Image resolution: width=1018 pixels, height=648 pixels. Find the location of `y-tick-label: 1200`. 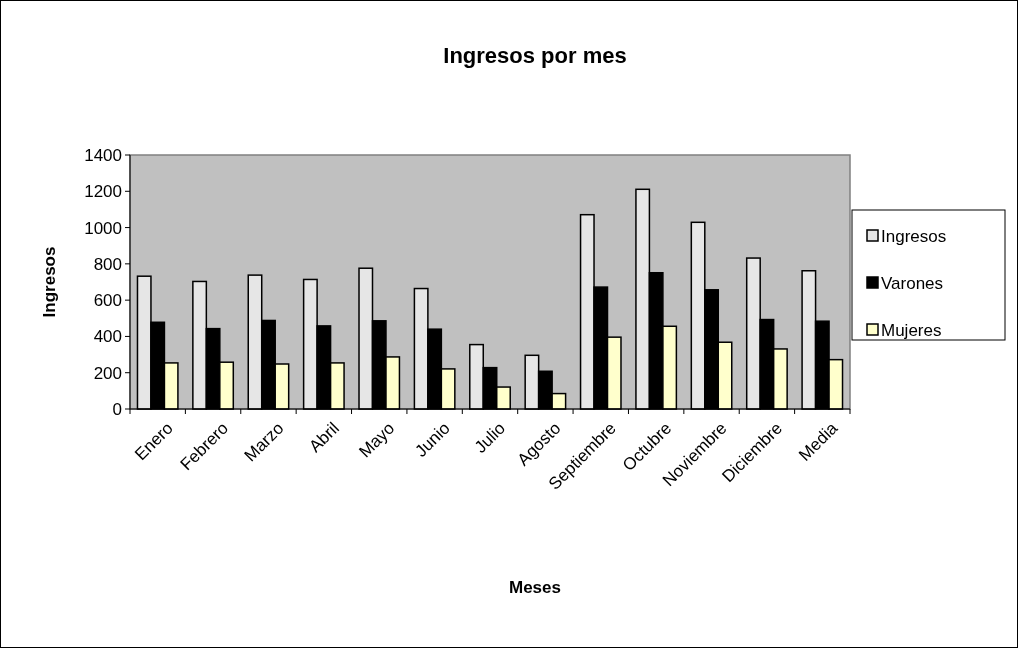

y-tick-label: 1200 is located at coordinates (103, 192).